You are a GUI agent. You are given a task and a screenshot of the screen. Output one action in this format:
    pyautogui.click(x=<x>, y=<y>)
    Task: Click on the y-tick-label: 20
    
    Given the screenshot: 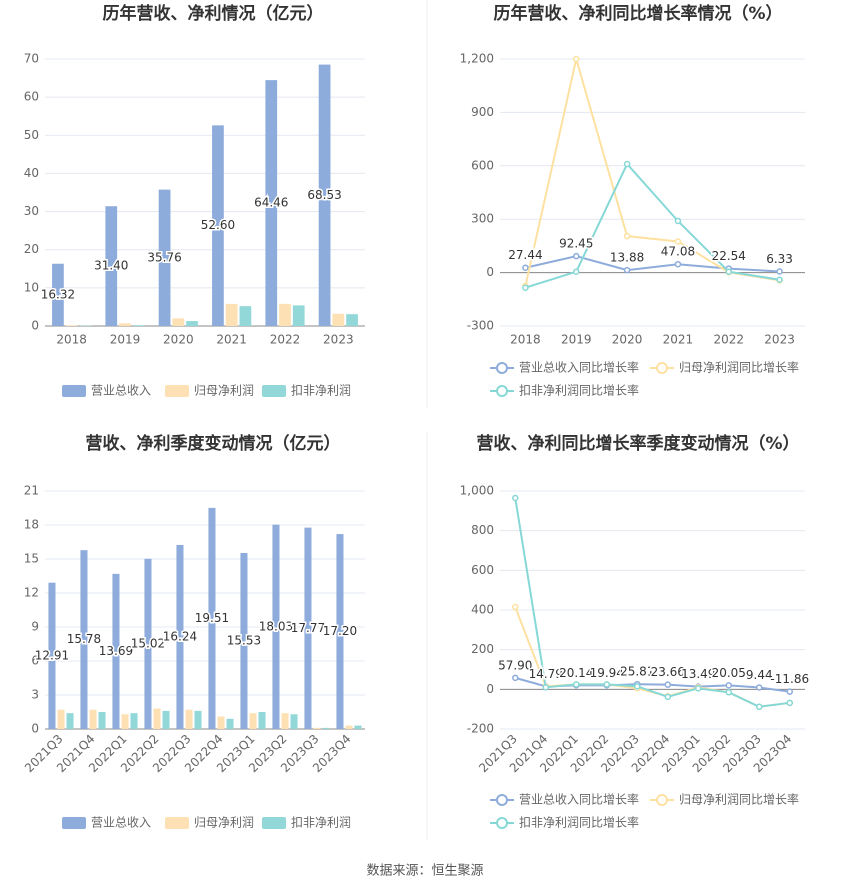 What is the action you would take?
    pyautogui.click(x=31, y=249)
    